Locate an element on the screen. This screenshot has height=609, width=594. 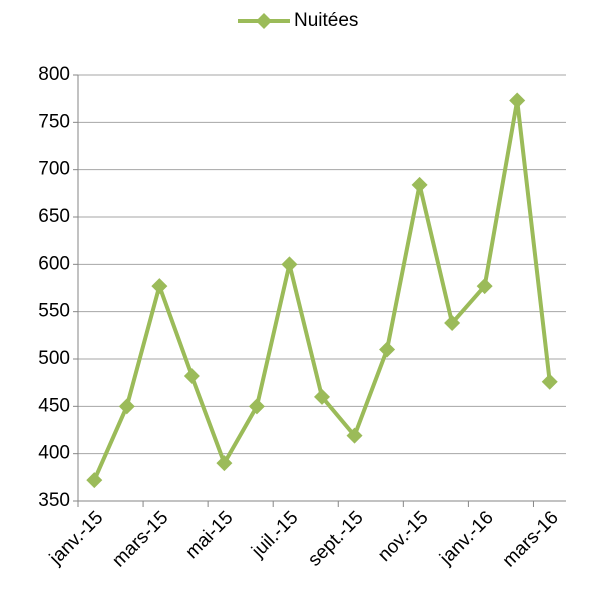
y-tick-label: 450 is located at coordinates (54, 405).